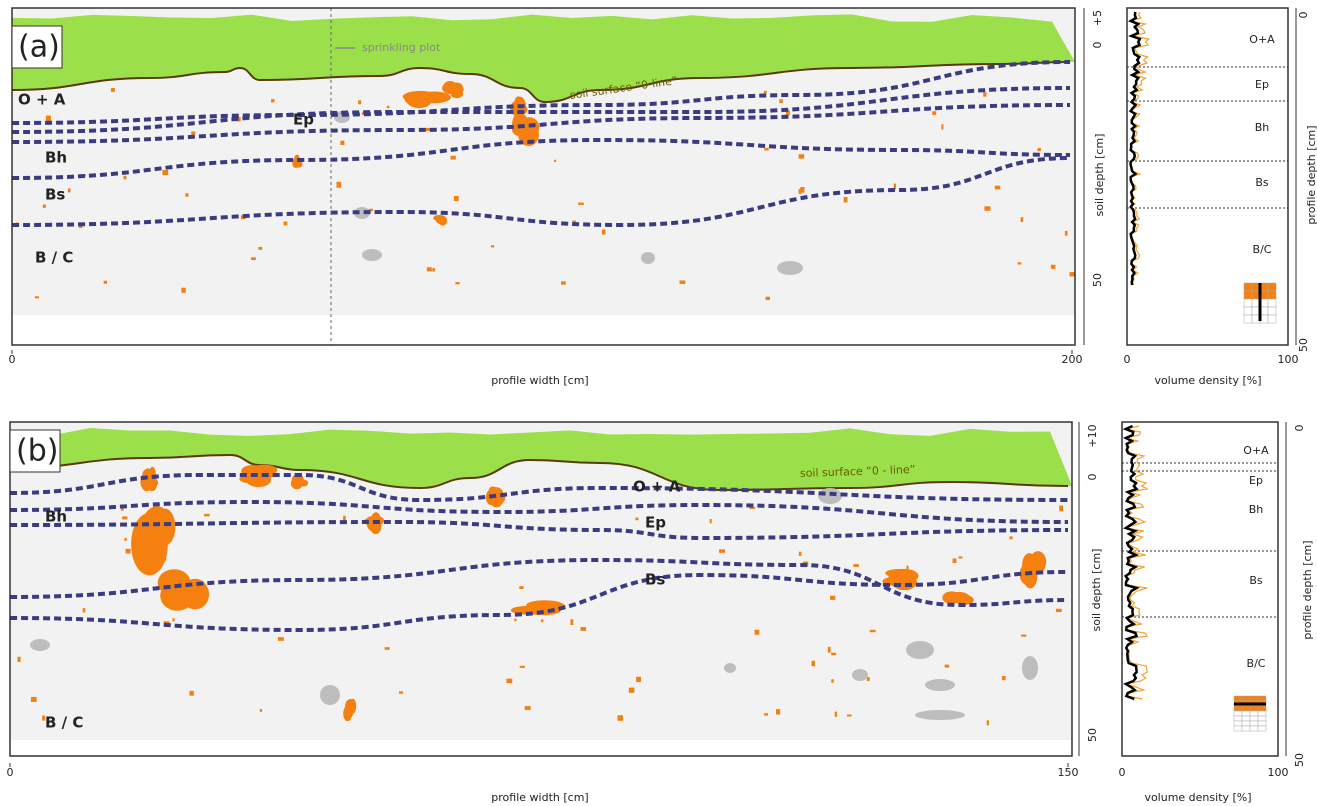 This screenshot has width=1317, height=806. What do you see at coordinates (1303, 15) in the screenshot?
I see `density-y-tick: 0` at bounding box center [1303, 15].